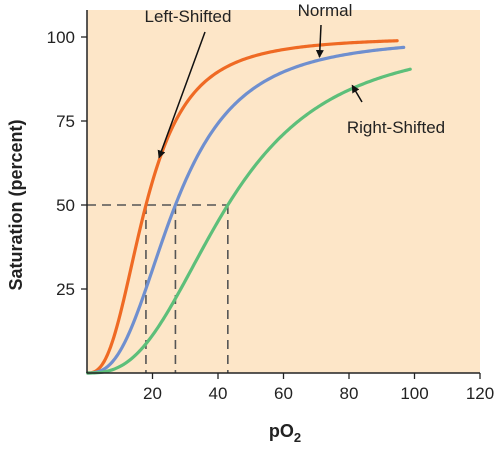 The height and width of the screenshot is (450, 500). What do you see at coordinates (65, 289) in the screenshot?
I see `y-tick-label: 25` at bounding box center [65, 289].